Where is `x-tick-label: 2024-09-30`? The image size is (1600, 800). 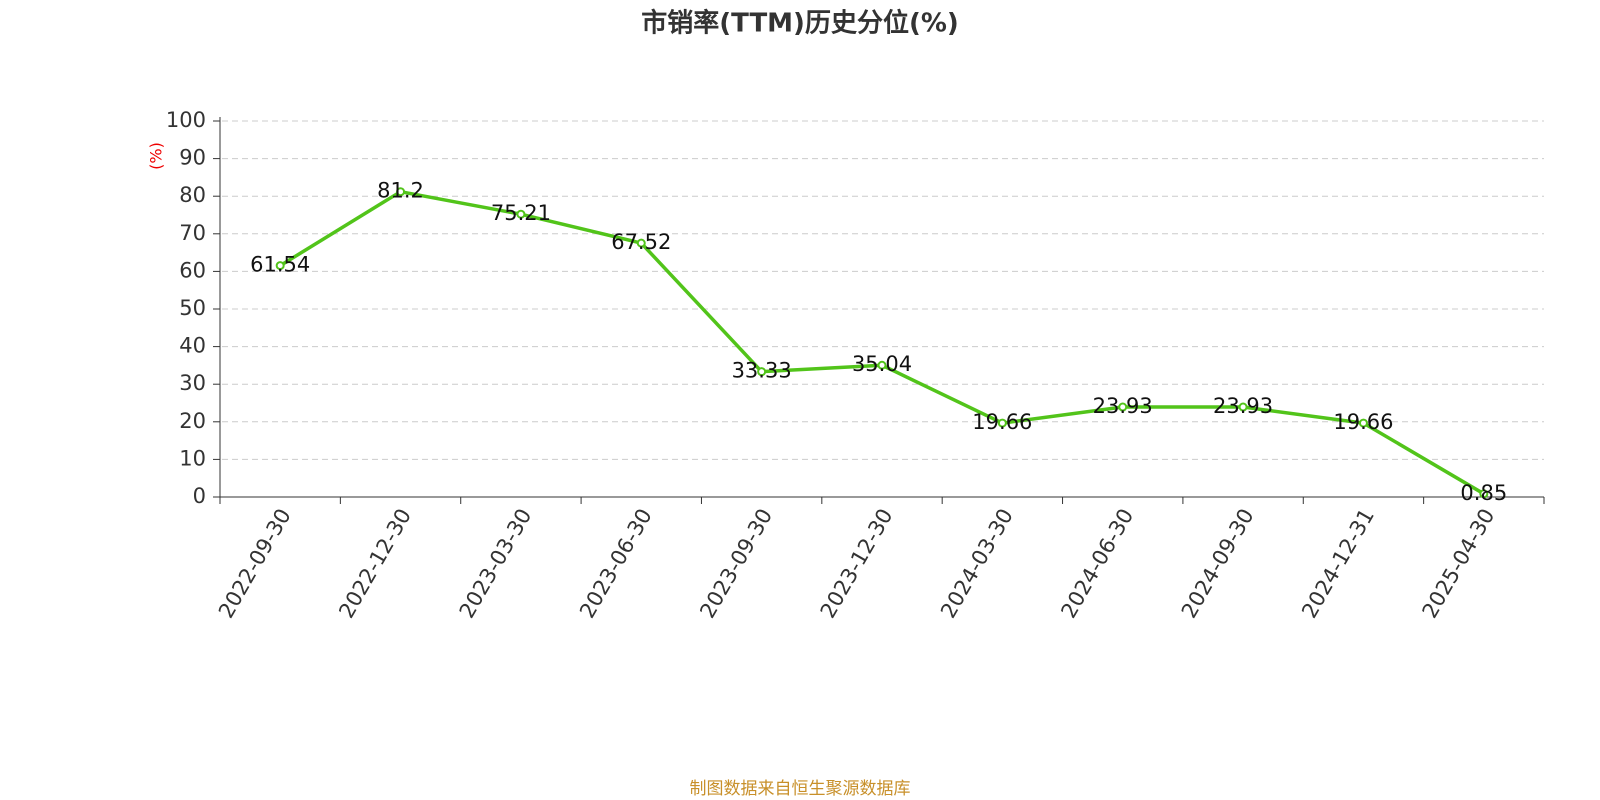
x-tick-label: 2024-09-30 is located at coordinates (1218, 564).